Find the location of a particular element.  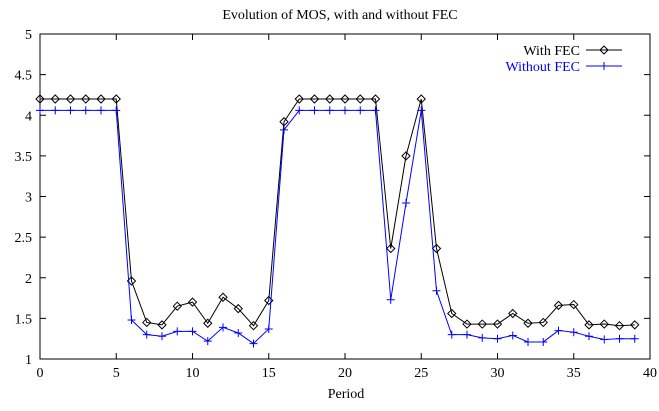

y-tick-label: 2 is located at coordinates (28, 279).